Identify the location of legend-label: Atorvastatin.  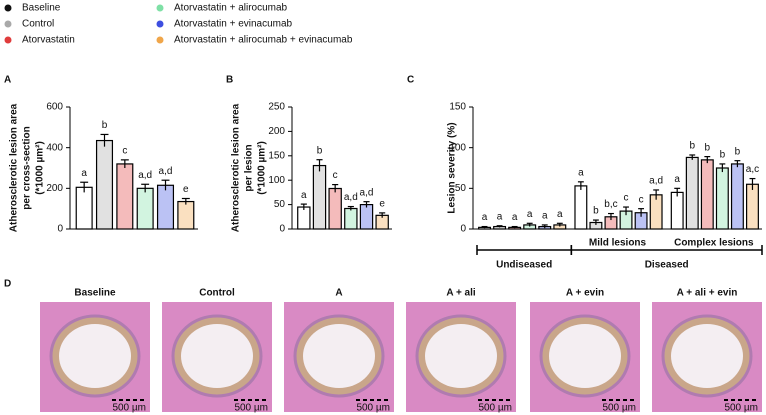
(48, 40).